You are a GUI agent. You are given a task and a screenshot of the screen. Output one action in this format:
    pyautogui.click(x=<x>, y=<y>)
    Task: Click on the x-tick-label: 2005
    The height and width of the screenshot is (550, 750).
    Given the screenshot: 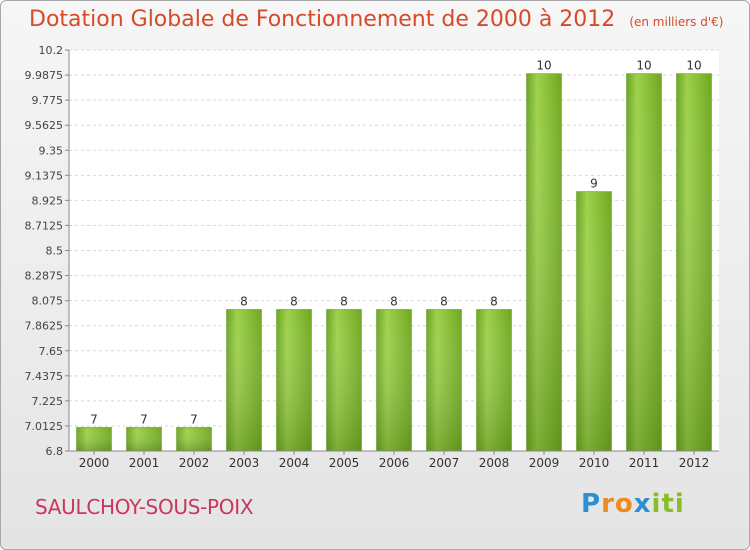 What is the action you would take?
    pyautogui.click(x=344, y=463)
    